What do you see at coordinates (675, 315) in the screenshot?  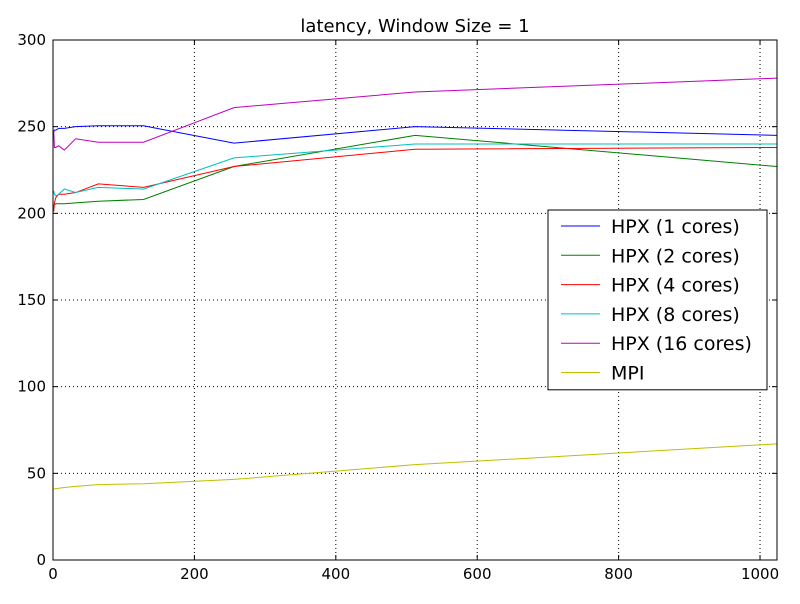 I see `legend-label: HPX (8 cores)` at bounding box center [675, 315].